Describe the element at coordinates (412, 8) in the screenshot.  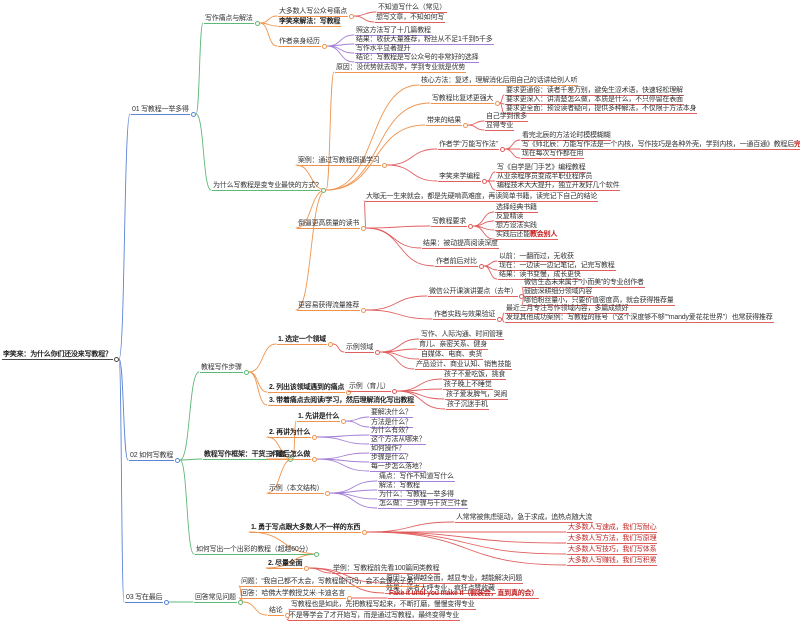
I see `mindmap-node: 不知道写什么（常见）` at that location.